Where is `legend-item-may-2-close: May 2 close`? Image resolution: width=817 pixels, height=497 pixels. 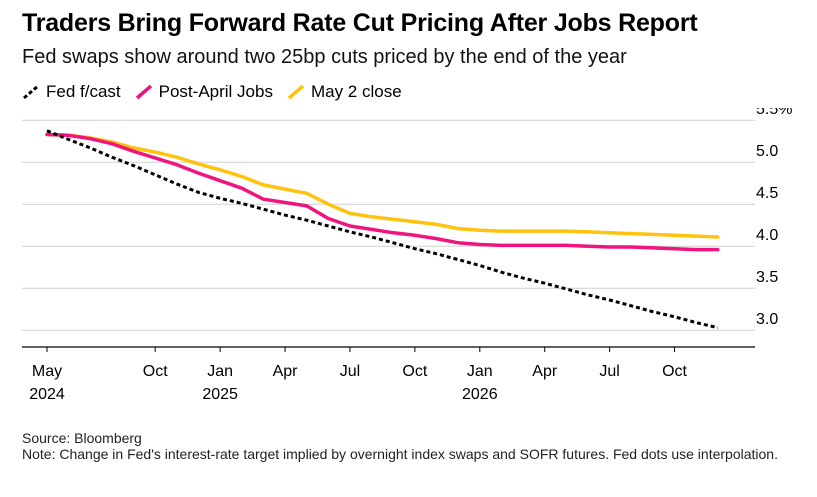 legend-item-may-2-close: May 2 close is located at coordinates (344, 92).